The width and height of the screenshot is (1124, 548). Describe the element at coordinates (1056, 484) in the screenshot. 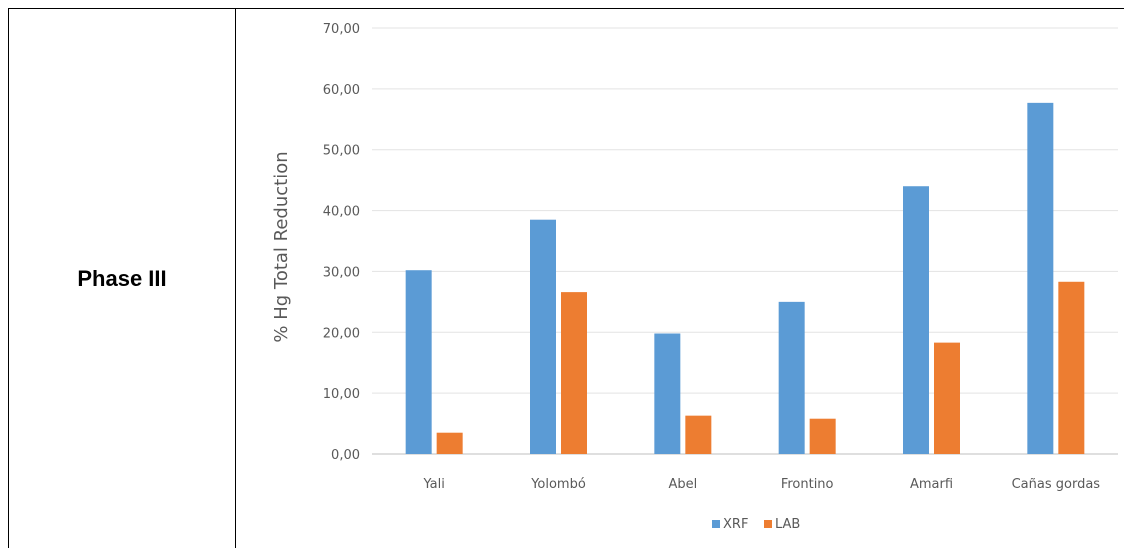

I see `x-tick-label: Cañas gordas` at that location.